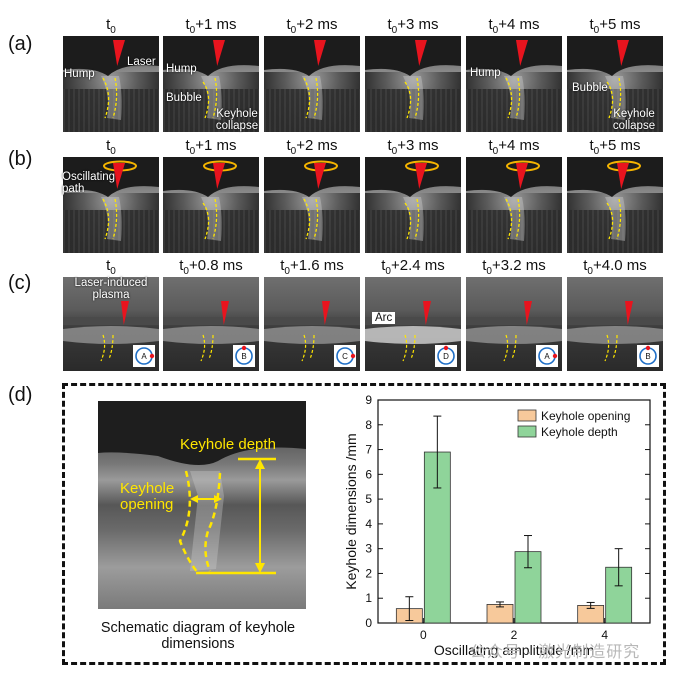 Image resolution: width=684 pixels, height=676 pixels. Describe the element at coordinates (615, 147) in the screenshot. I see `row_b-time-label-5: t0+5 ms` at that location.